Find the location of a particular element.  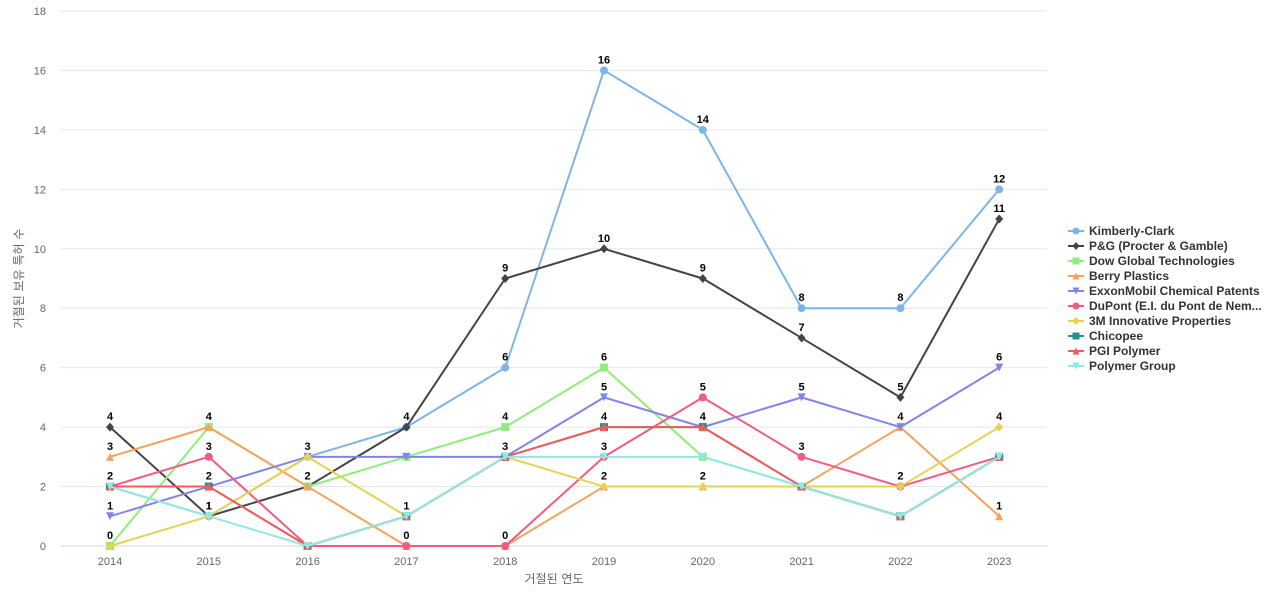

legend-item: PGI Polymer is located at coordinates (1114, 351).